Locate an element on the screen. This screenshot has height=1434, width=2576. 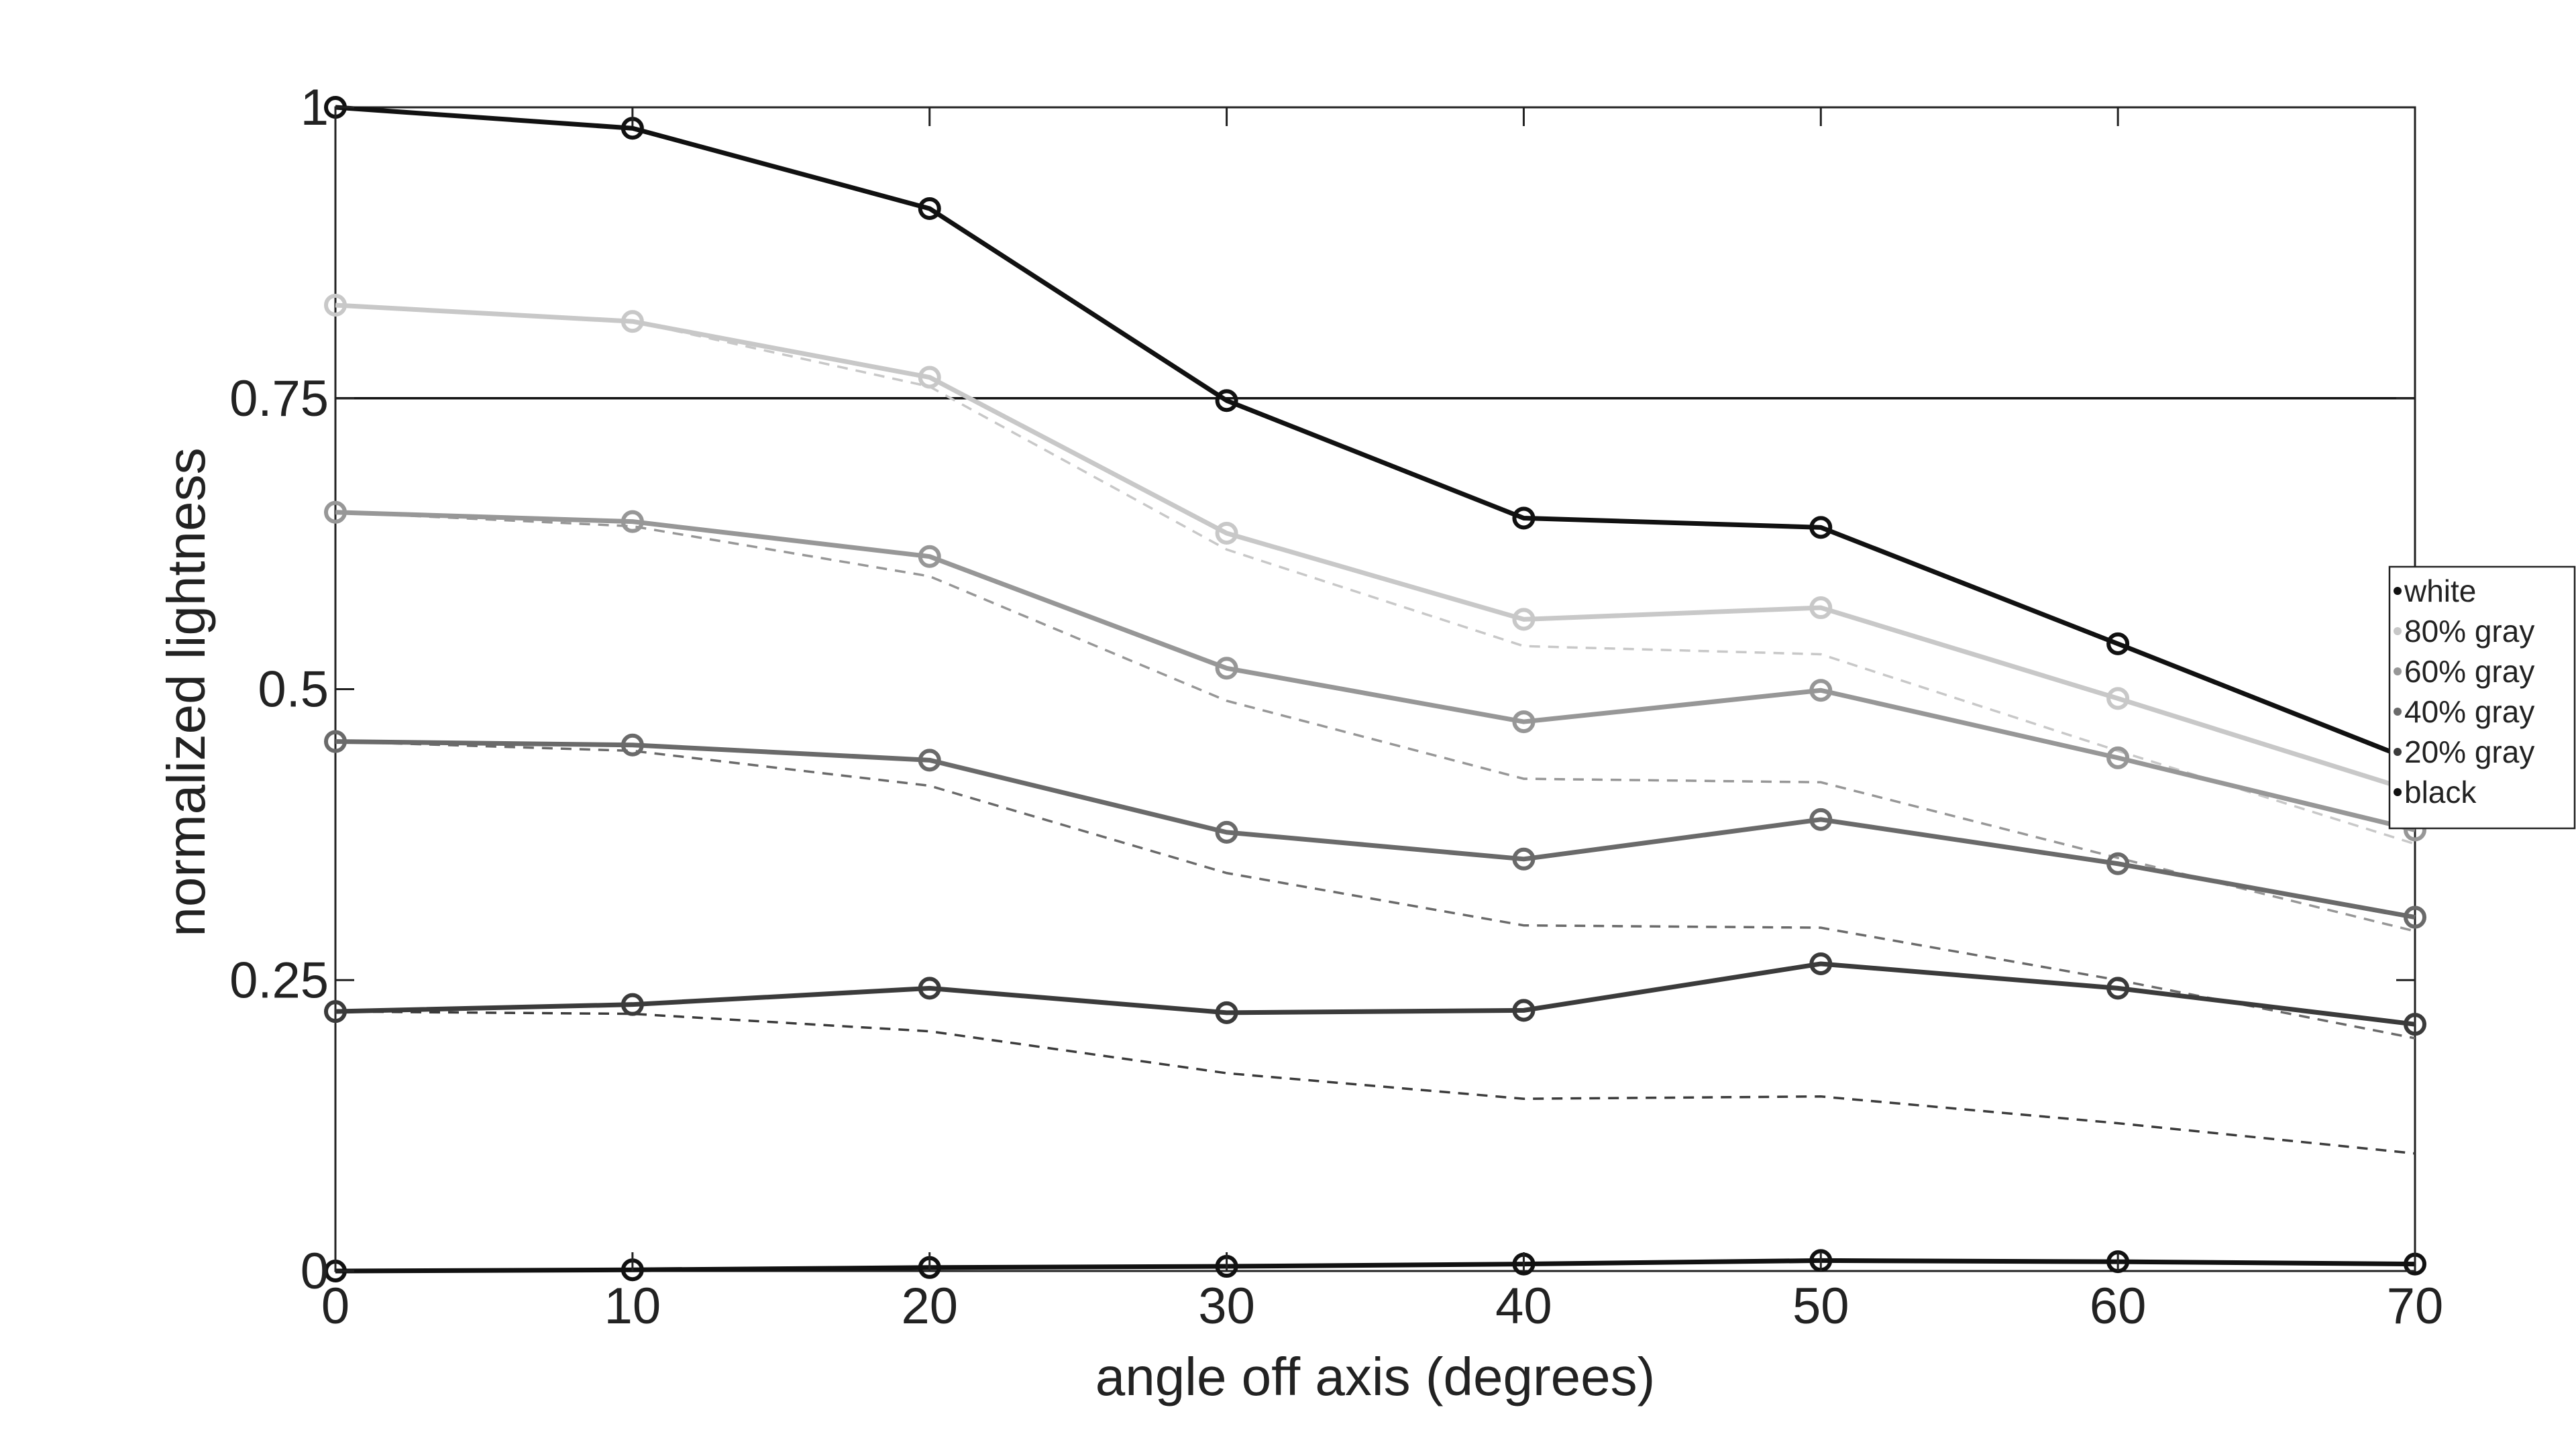
y-tick-label: 0 is located at coordinates (315, 1271).